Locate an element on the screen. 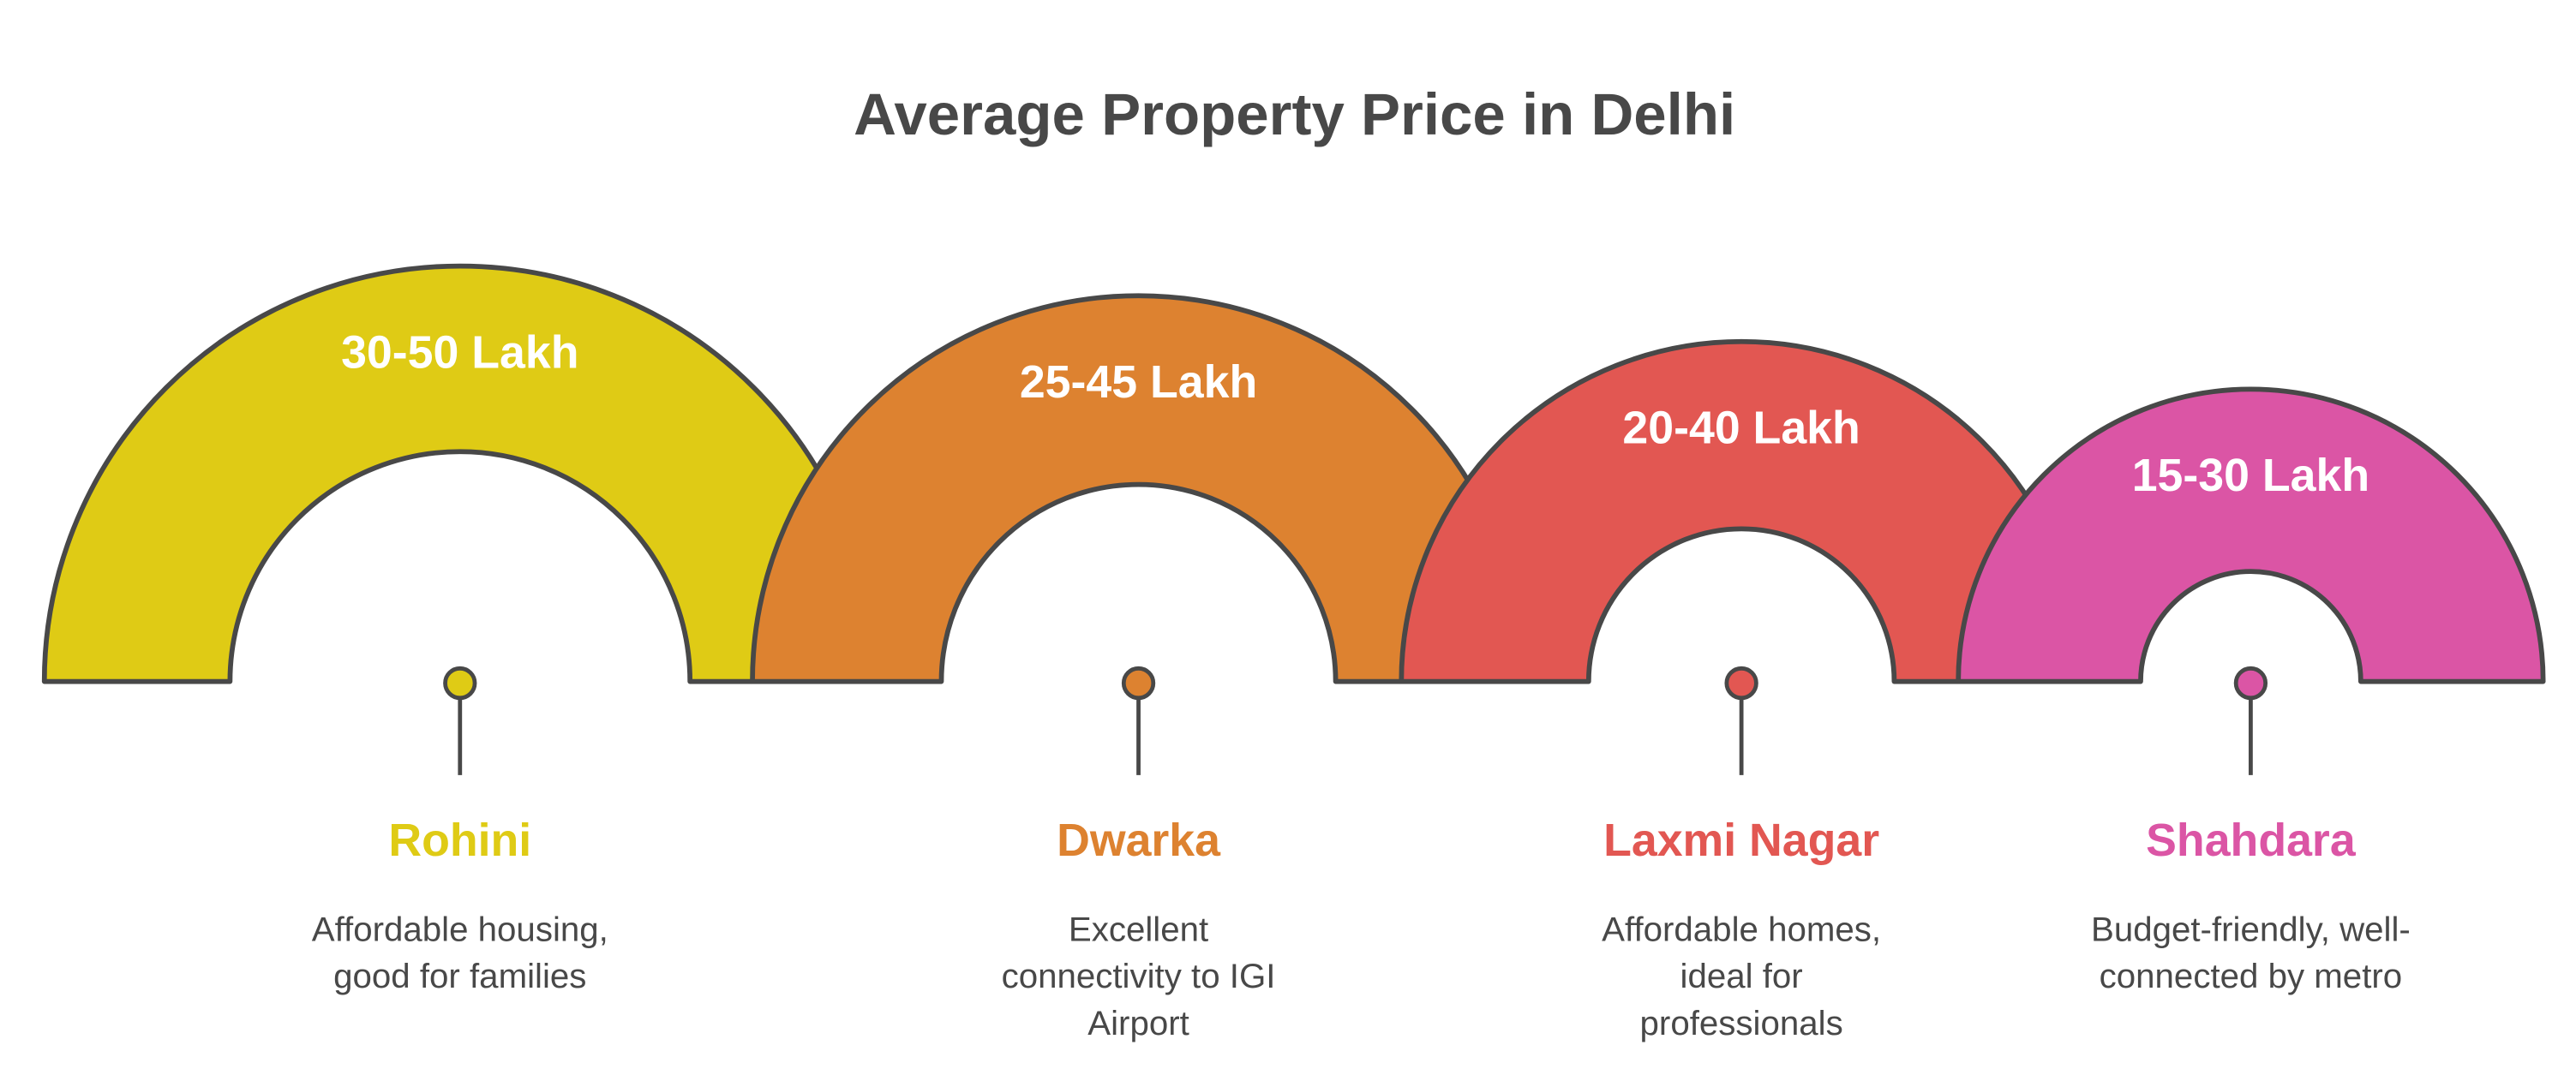 The image size is (2576, 1075). area-description-line: Airport is located at coordinates (1138, 1023).